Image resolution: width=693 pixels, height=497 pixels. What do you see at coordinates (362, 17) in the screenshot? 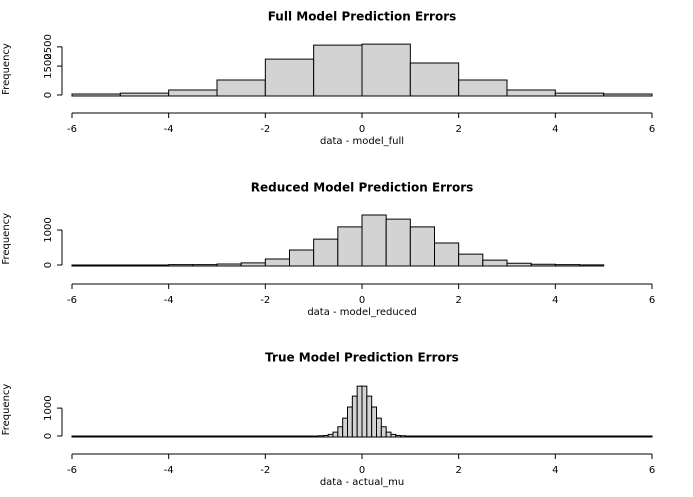
I see `chart-title: Full Model Prediction Errors` at bounding box center [362, 17].